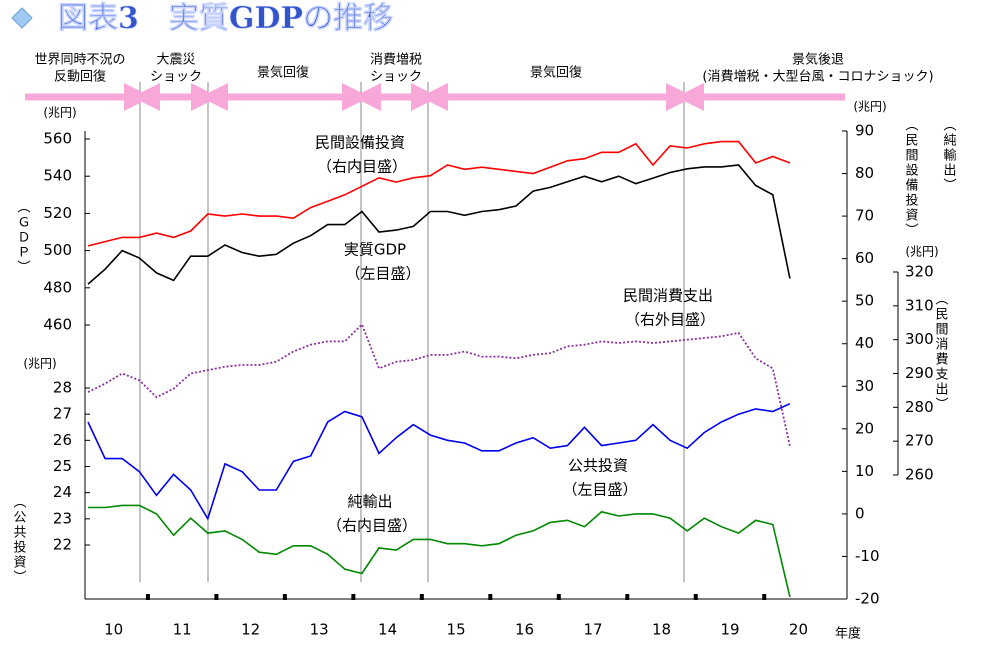 Image resolution: width=984 pixels, height=651 pixels. Describe the element at coordinates (57, 213) in the screenshot. I see `y-tick-label: 520` at that location.